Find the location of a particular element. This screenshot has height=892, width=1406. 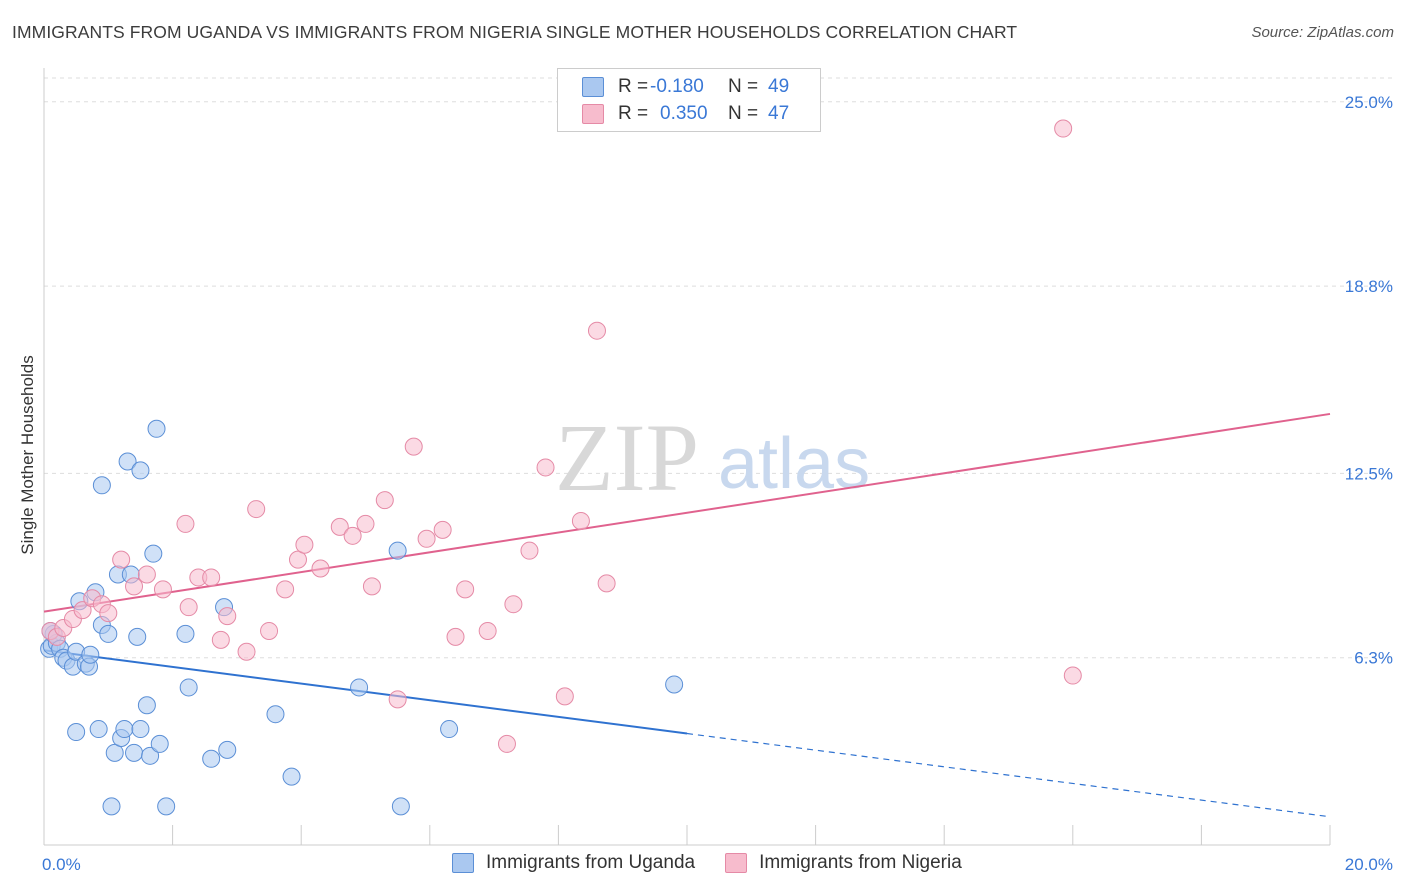

nigeria-n-label: N = is located at coordinates (743, 113).